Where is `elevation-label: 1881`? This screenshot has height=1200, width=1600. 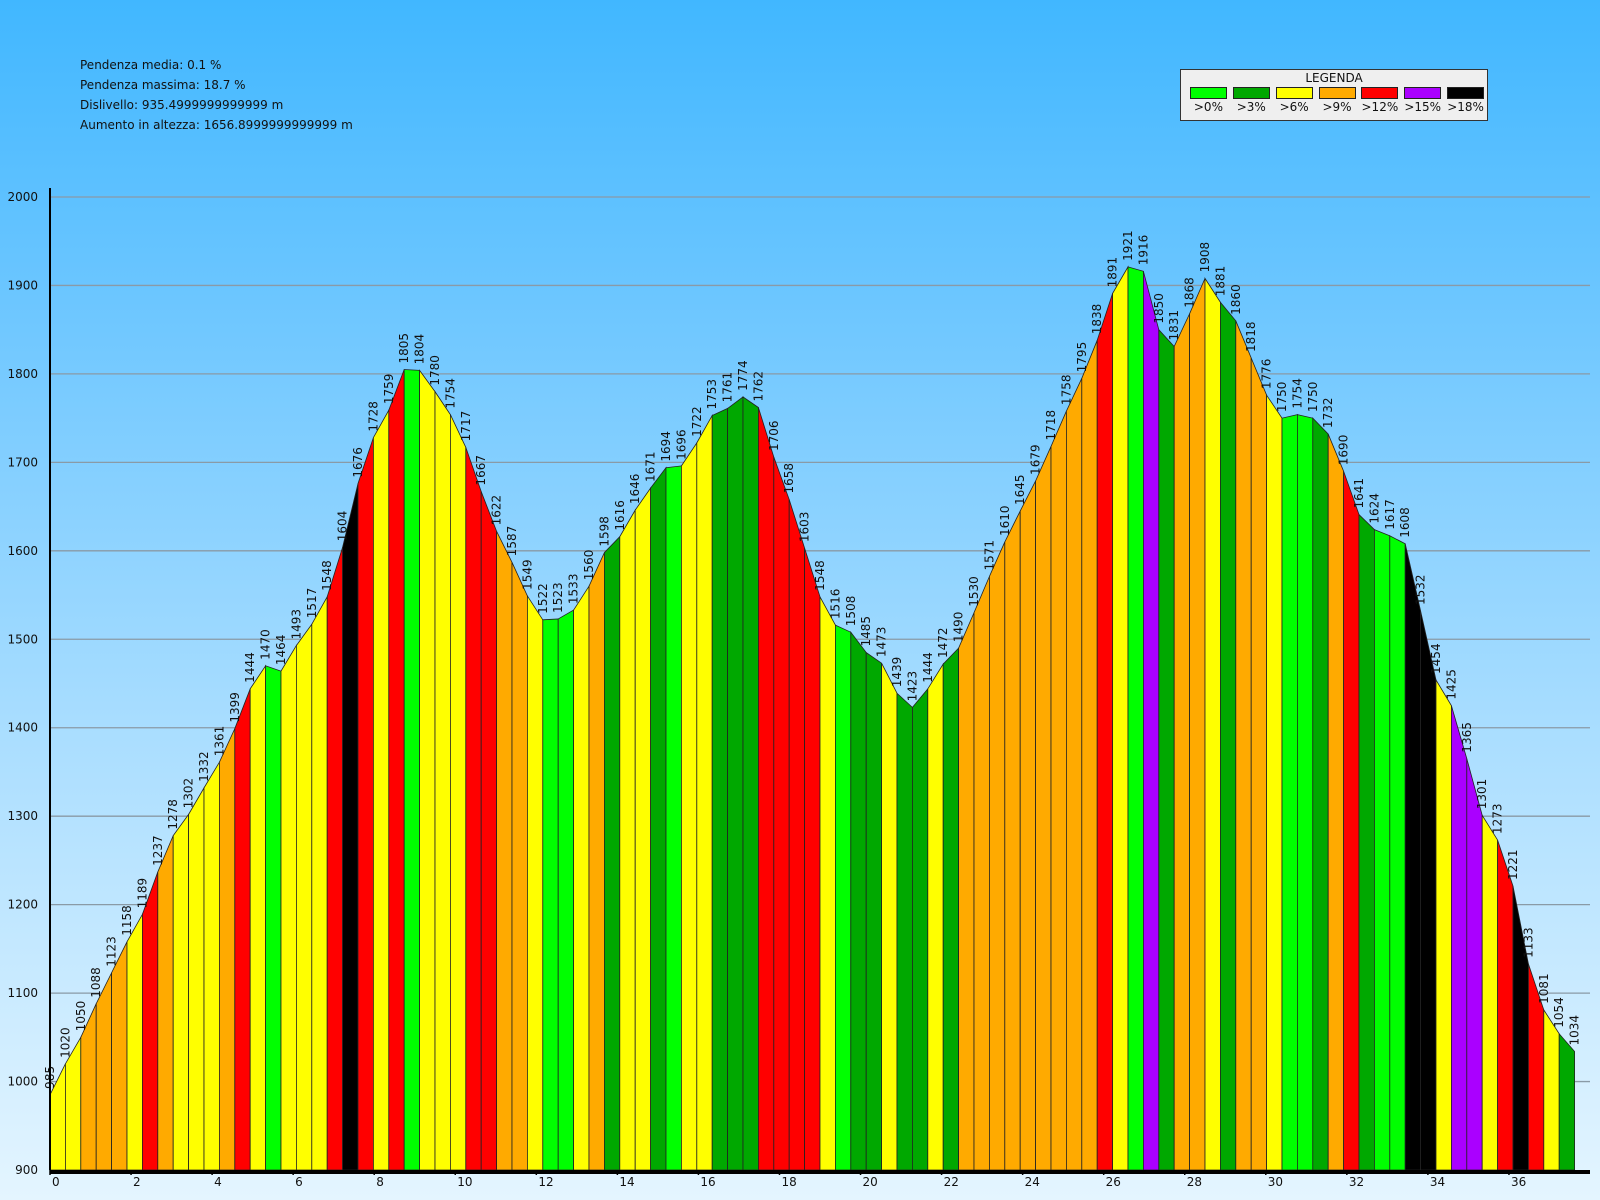
elevation-label: 1881 is located at coordinates (1220, 281).